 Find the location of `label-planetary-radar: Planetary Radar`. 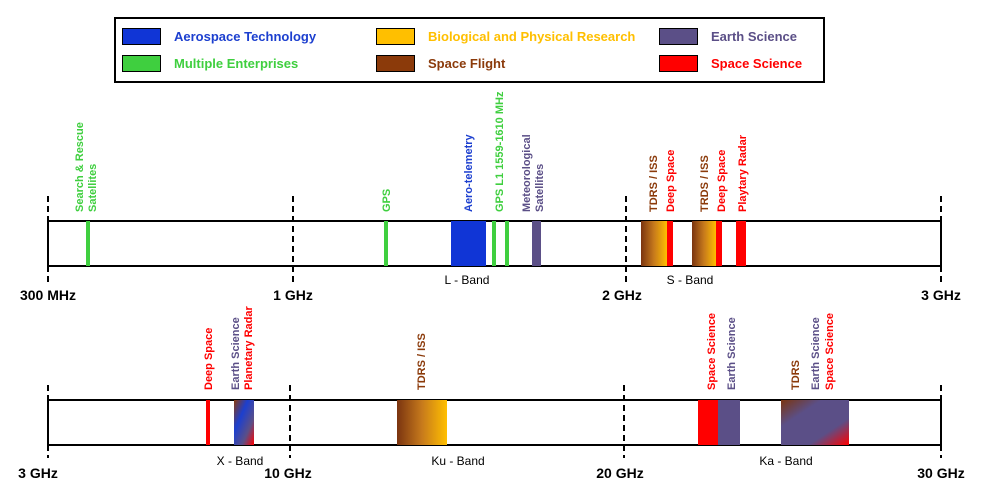

label-planetary-radar: Planetary Radar is located at coordinates (249, 348).